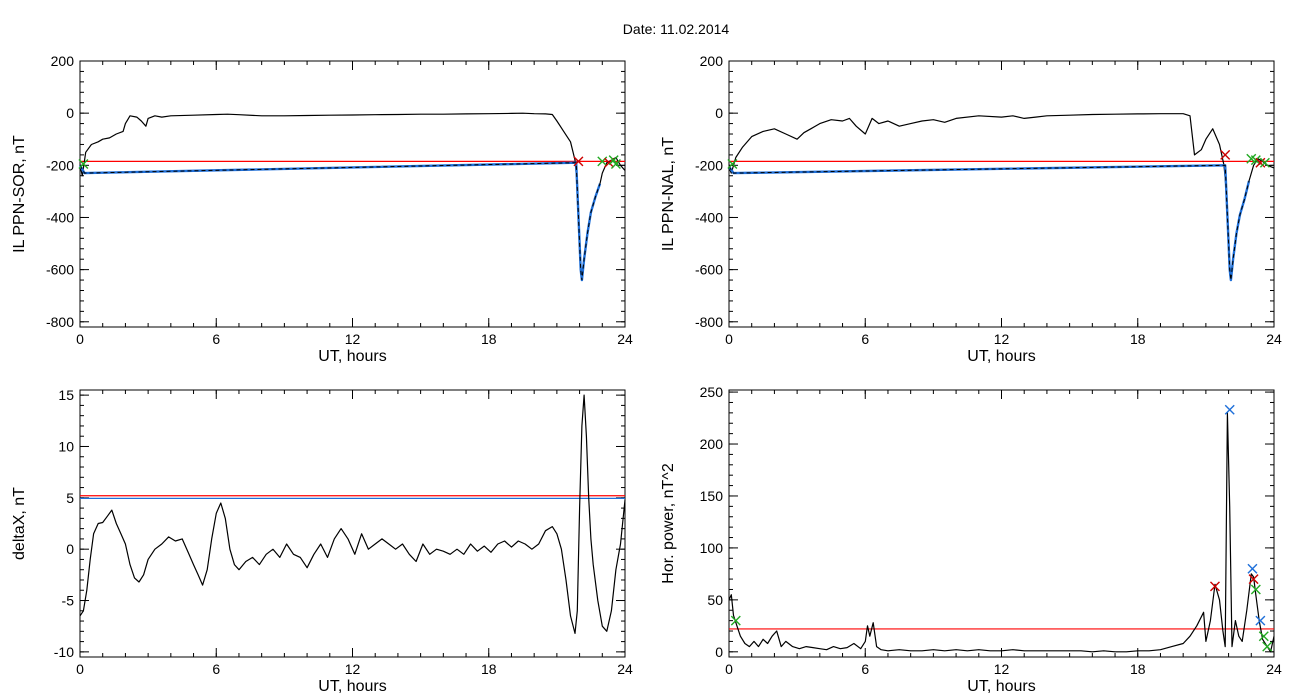 This screenshot has height=700, width=1300. Describe the element at coordinates (70, 498) in the screenshot. I see `y-tick-label: 5` at that location.